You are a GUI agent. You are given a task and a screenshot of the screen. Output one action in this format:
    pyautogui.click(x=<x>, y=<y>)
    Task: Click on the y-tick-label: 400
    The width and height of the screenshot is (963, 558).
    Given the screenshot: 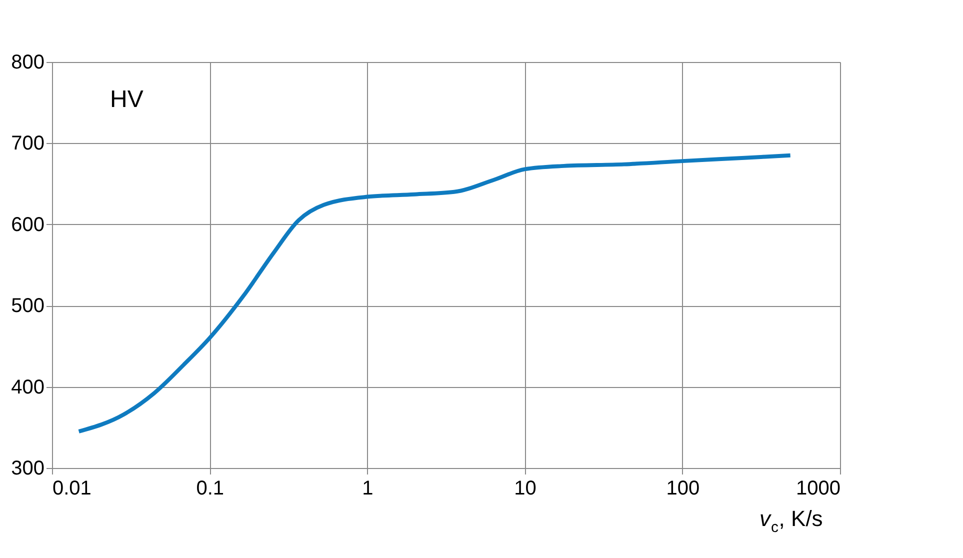 What is the action you would take?
    pyautogui.click(x=27, y=387)
    